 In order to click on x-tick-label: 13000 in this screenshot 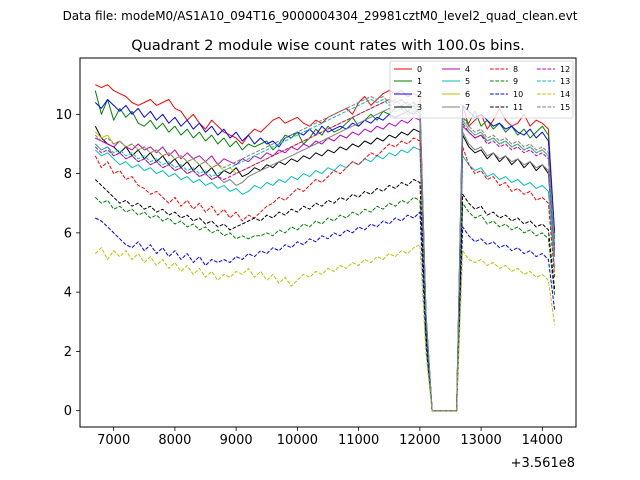, I will do `click(480, 440)`.